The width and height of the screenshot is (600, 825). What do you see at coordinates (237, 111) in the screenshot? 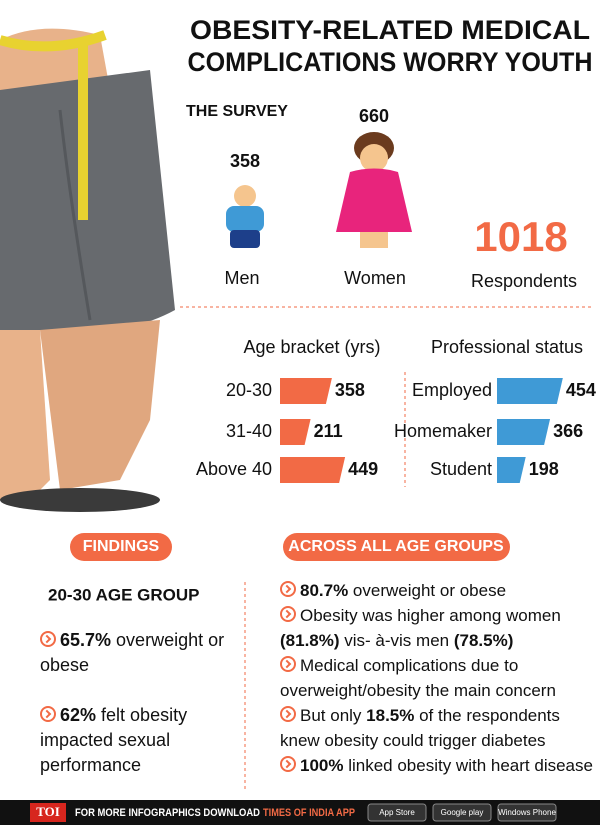
I see `survey-label: THE SURVEY` at bounding box center [237, 111].